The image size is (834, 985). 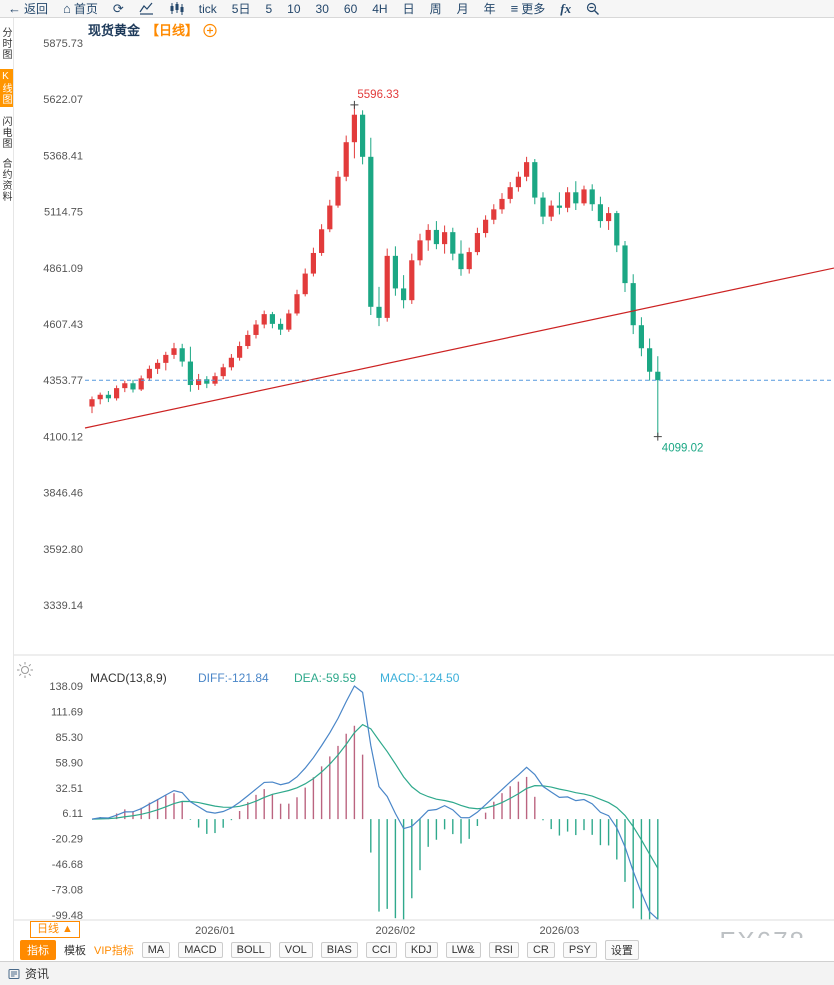 I want to click on period-4h: 4H, so click(x=380, y=8).